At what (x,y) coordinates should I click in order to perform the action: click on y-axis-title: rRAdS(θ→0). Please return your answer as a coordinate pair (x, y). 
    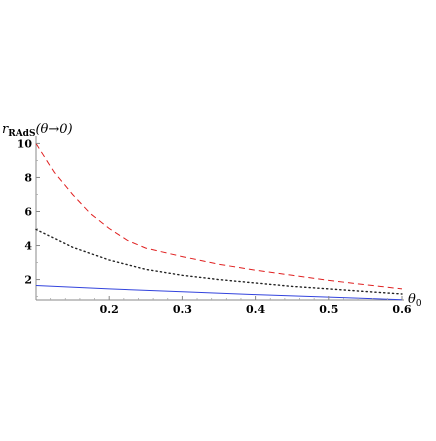
    Looking at the image, I should click on (37, 130).